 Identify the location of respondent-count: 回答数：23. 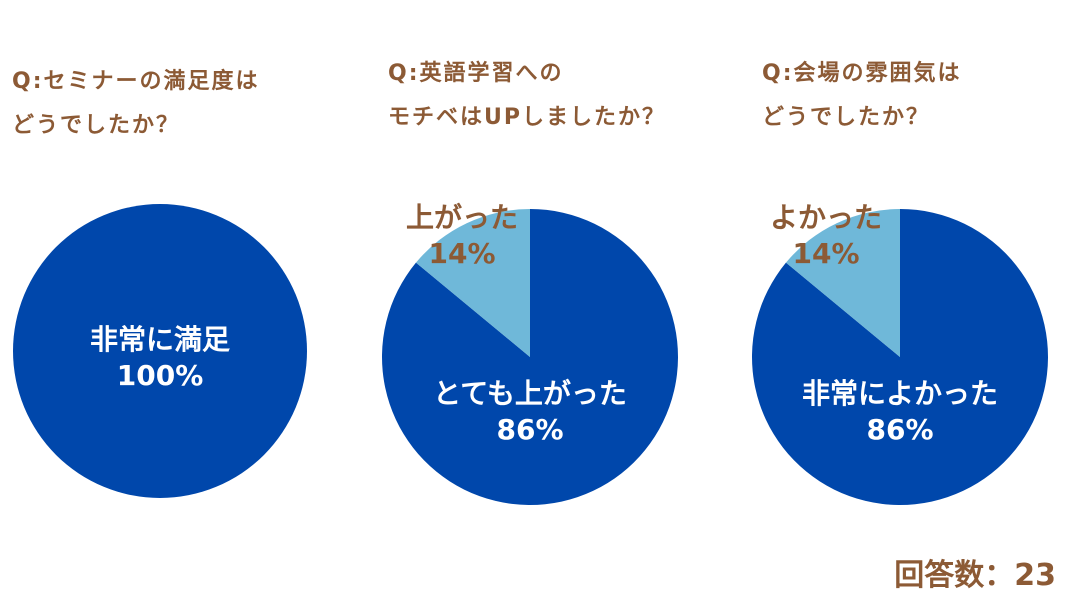
(975, 575).